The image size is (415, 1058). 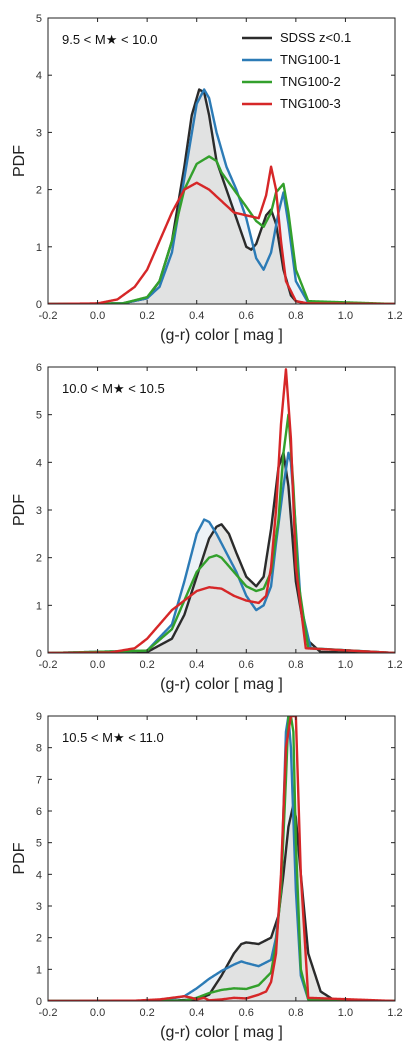 What do you see at coordinates (296, 70) in the screenshot?
I see `legend: SDSS z<0.1 TNG100-1 TNG100-2 TNG100-3` at bounding box center [296, 70].